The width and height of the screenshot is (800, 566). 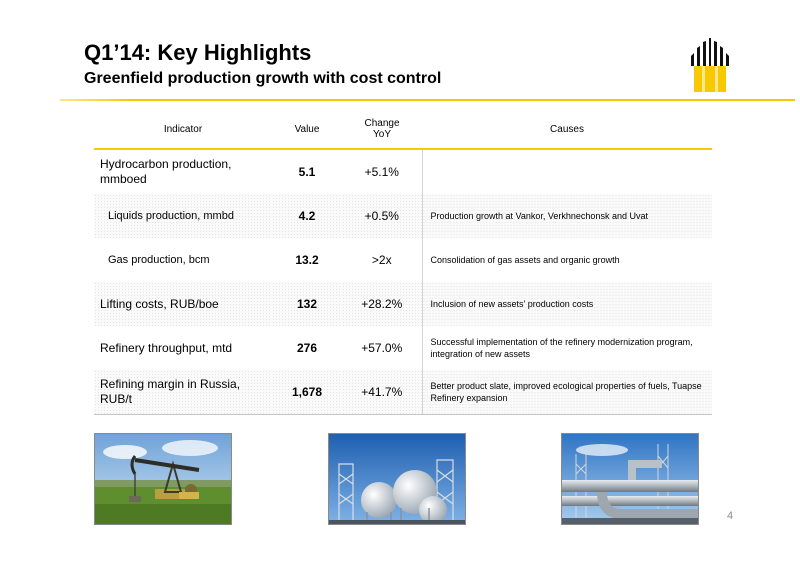 I want to click on row-change: +28.2%, so click(x=382, y=304).